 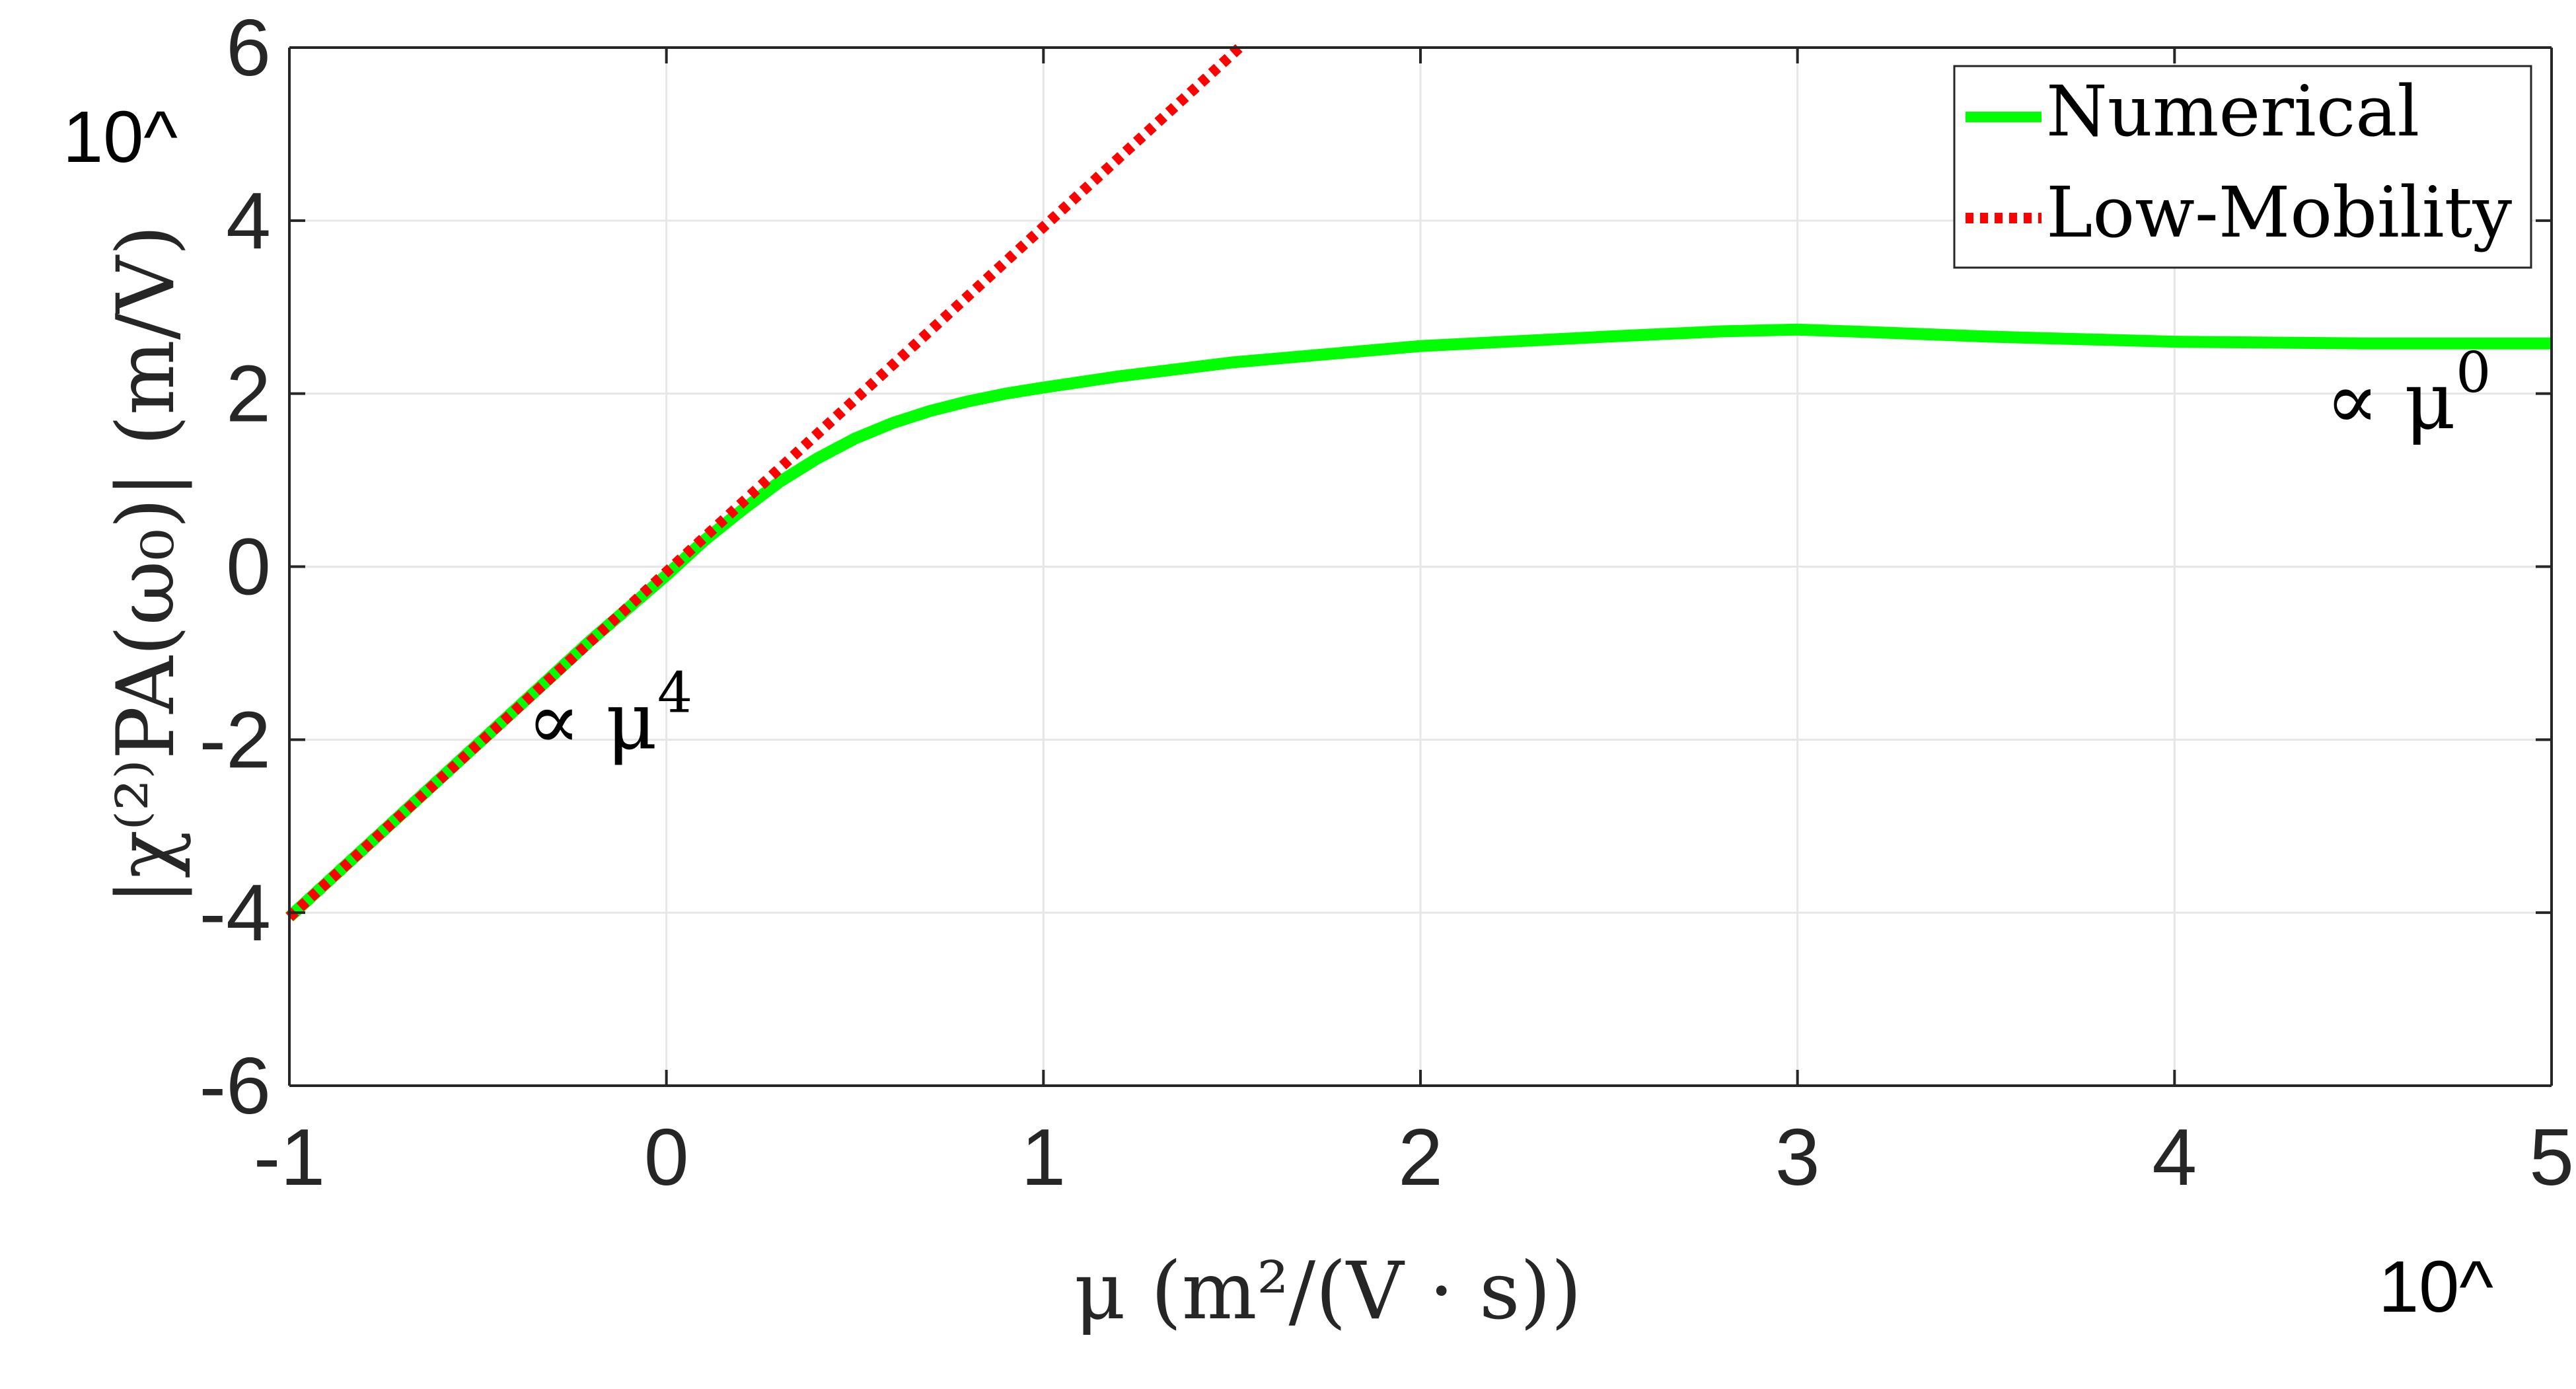 I want to click on y-tick-label: 4, so click(x=248, y=221).